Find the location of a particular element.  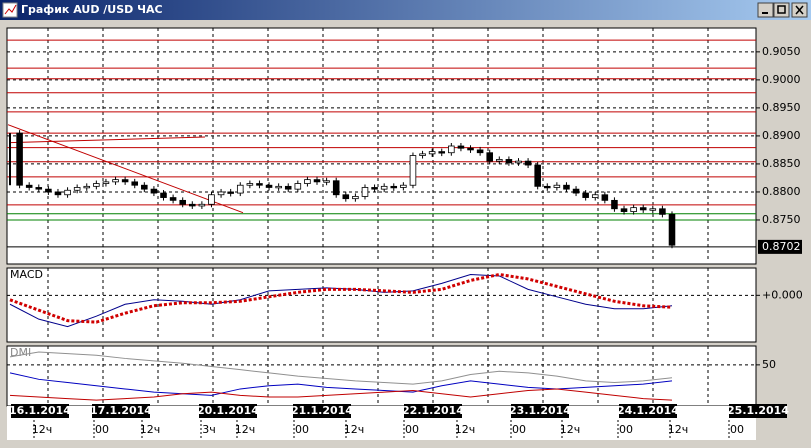

hour-label: 3ч is located at coordinates (209, 429).